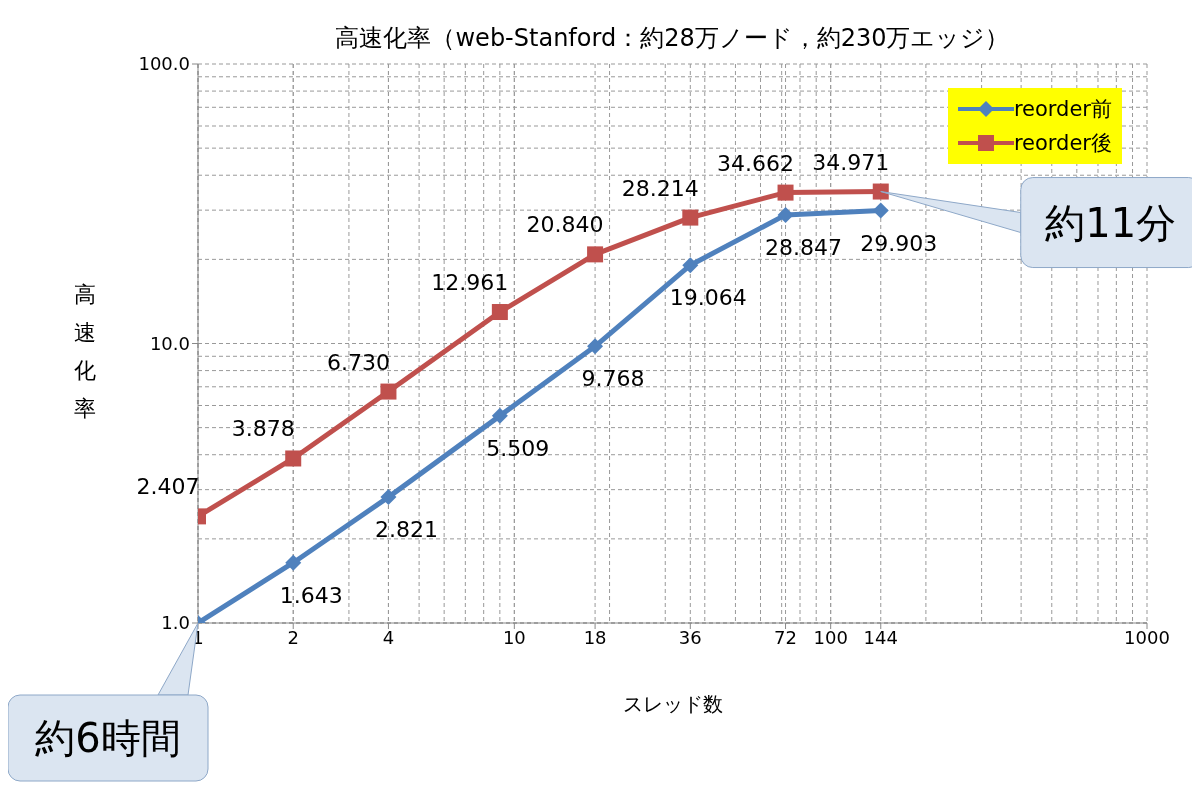  Describe the element at coordinates (830, 637) in the screenshot. I see `x-tick-label: 100` at that location.